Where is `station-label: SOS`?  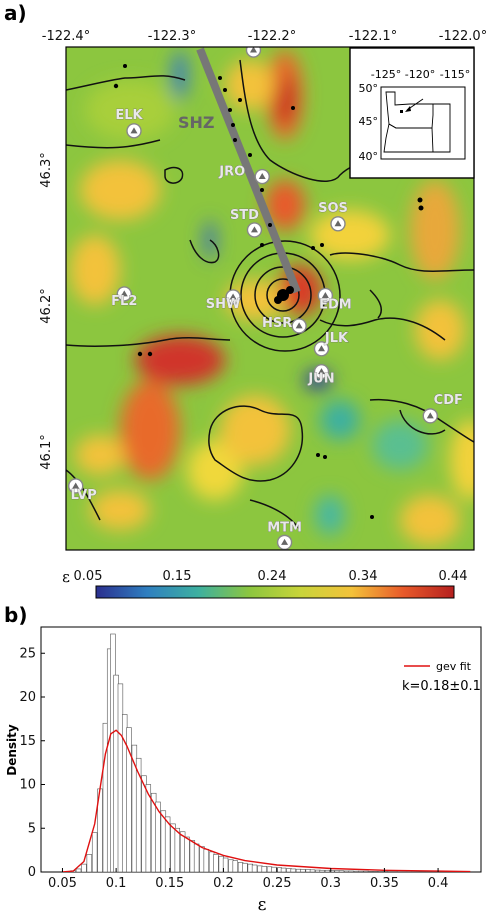 station-label: SOS is located at coordinates (333, 208).